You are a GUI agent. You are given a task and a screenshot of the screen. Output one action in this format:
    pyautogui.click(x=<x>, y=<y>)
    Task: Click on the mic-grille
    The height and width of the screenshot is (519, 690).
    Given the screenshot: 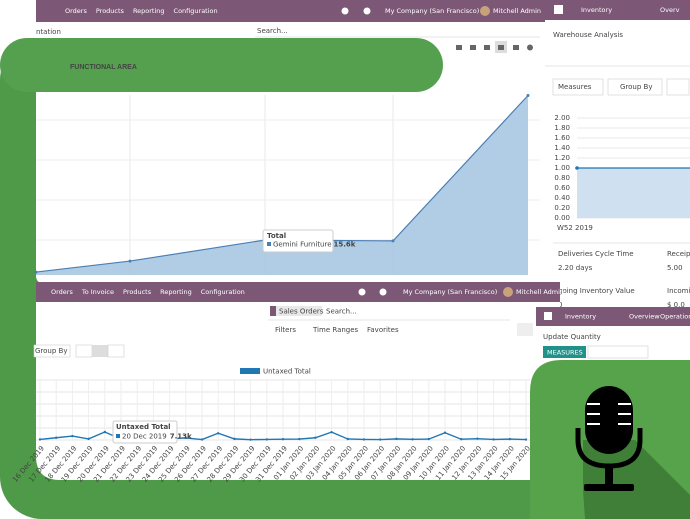 What is the action you would take?
    pyautogui.click(x=609, y=414)
    